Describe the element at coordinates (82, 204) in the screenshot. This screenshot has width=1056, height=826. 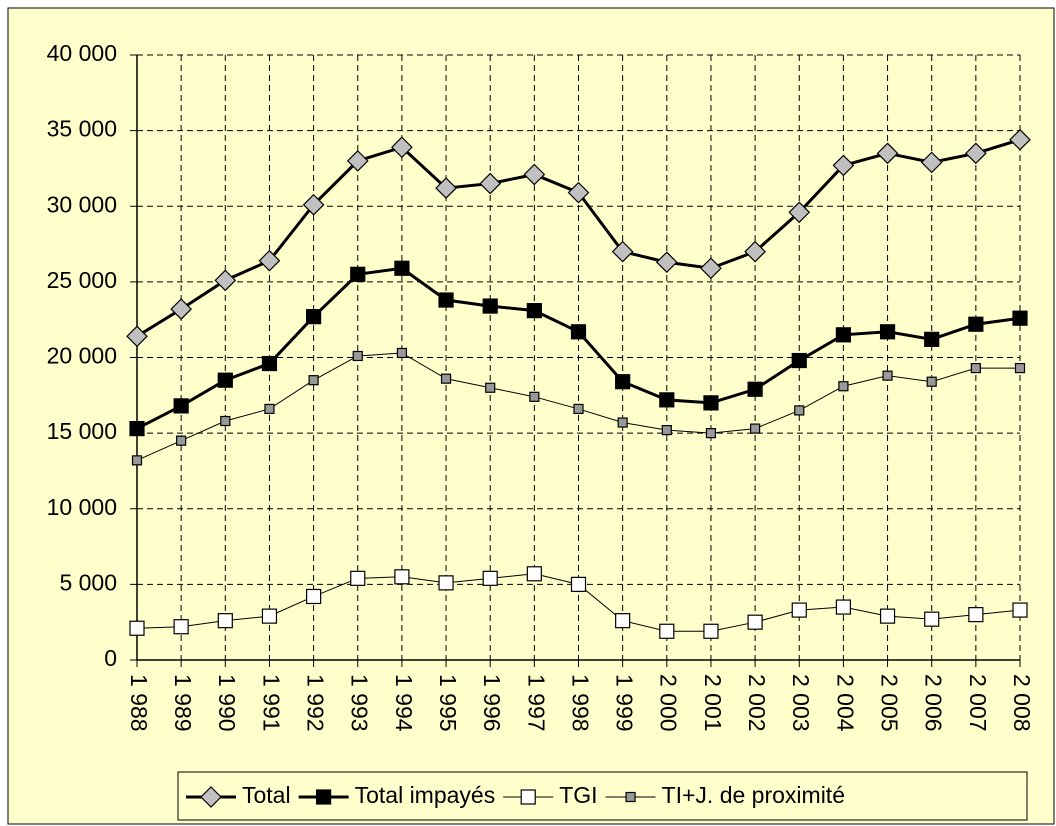
I see `y-tick-label: 30 000` at that location.